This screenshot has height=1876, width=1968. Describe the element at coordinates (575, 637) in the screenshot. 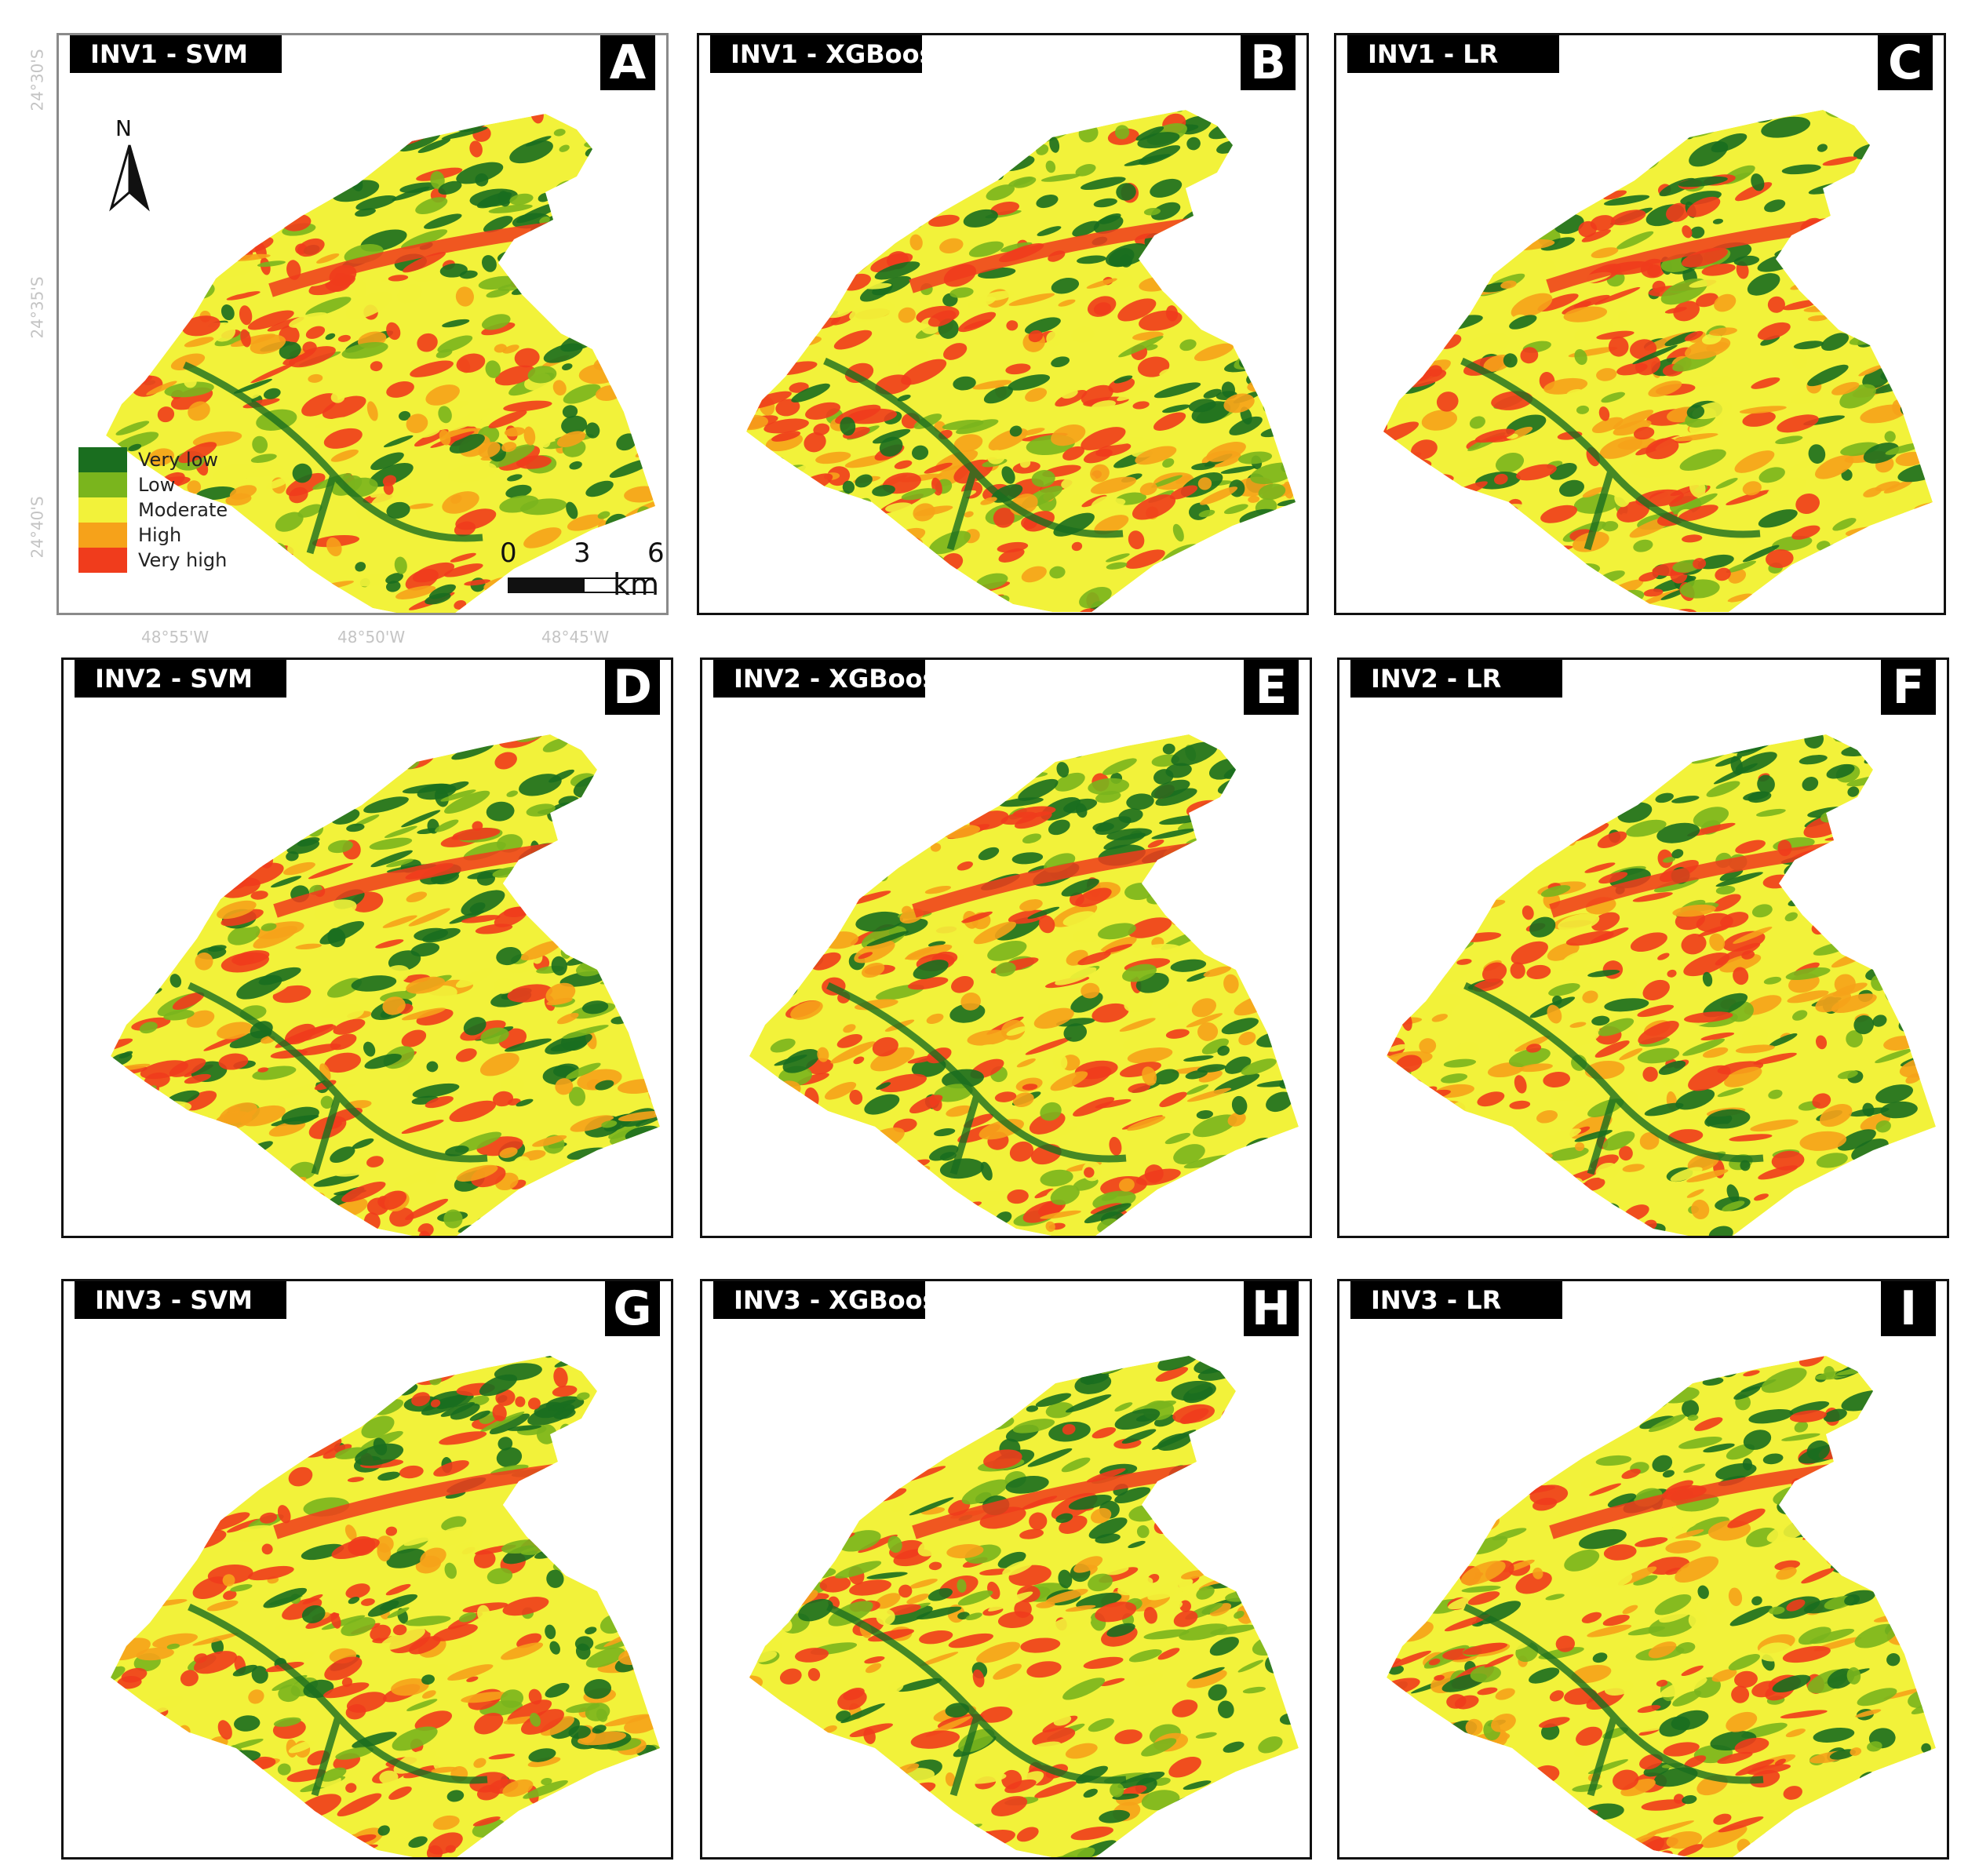

I see `longitude-label: 48°45'W` at that location.